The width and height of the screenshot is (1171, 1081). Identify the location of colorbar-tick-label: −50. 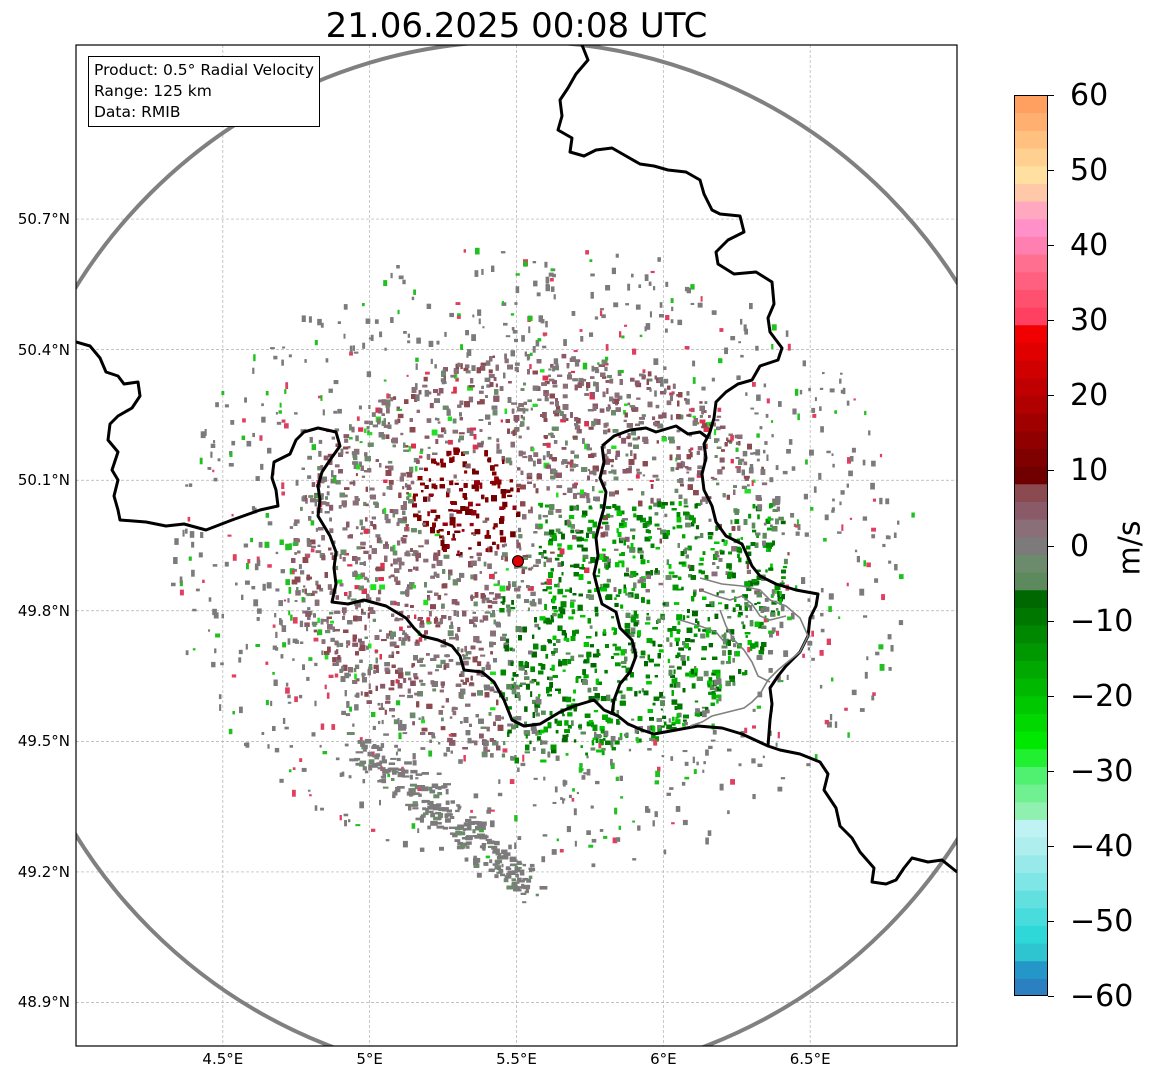
(1102, 921).